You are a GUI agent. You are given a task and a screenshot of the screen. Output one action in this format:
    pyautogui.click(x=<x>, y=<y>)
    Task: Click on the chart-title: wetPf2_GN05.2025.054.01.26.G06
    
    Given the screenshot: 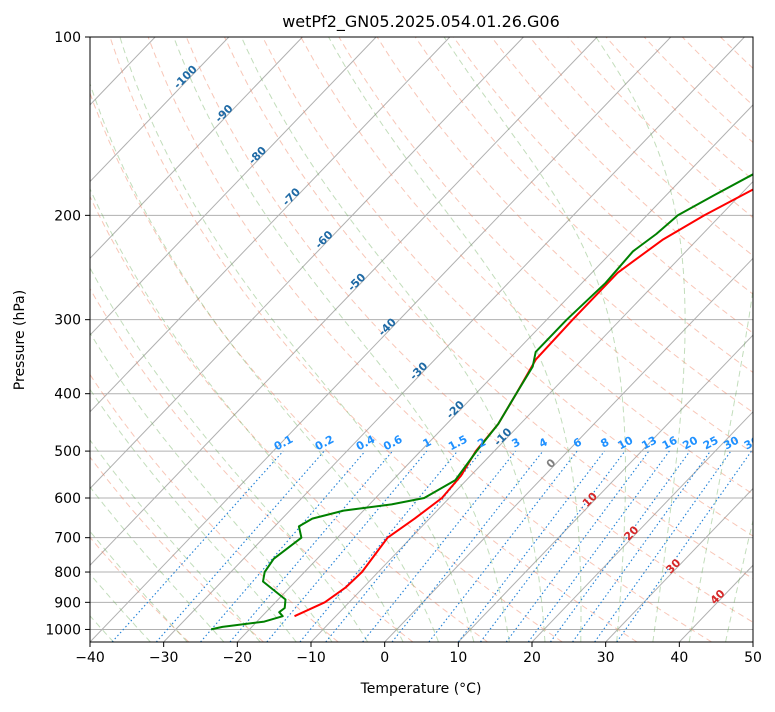 What is the action you would take?
    pyautogui.click(x=421, y=22)
    